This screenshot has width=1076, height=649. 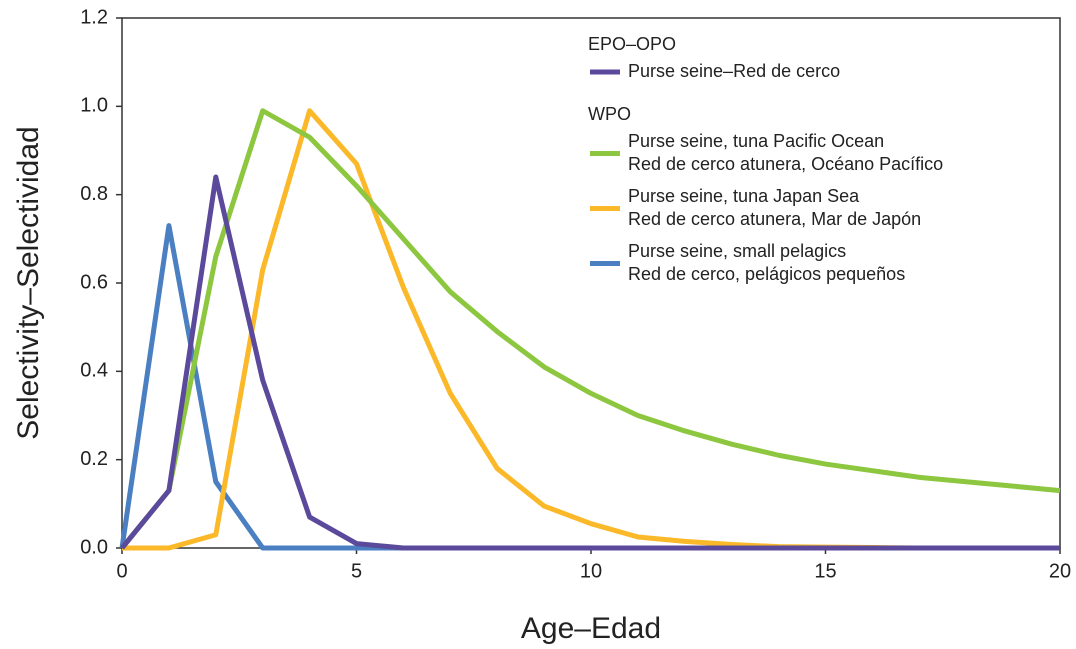 What do you see at coordinates (94, 459) in the screenshot?
I see `y-tick-label: 0.2` at bounding box center [94, 459].